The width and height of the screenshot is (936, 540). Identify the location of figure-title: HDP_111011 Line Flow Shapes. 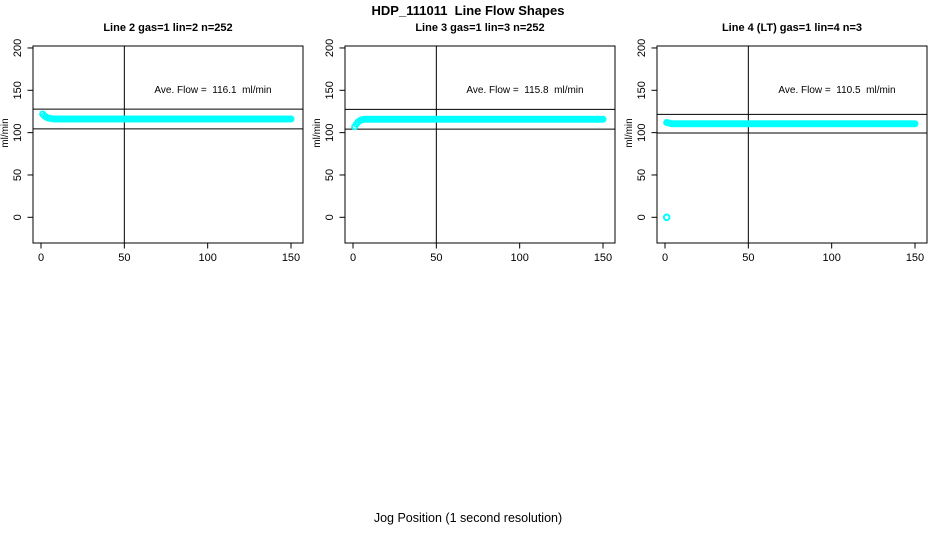
(468, 10).